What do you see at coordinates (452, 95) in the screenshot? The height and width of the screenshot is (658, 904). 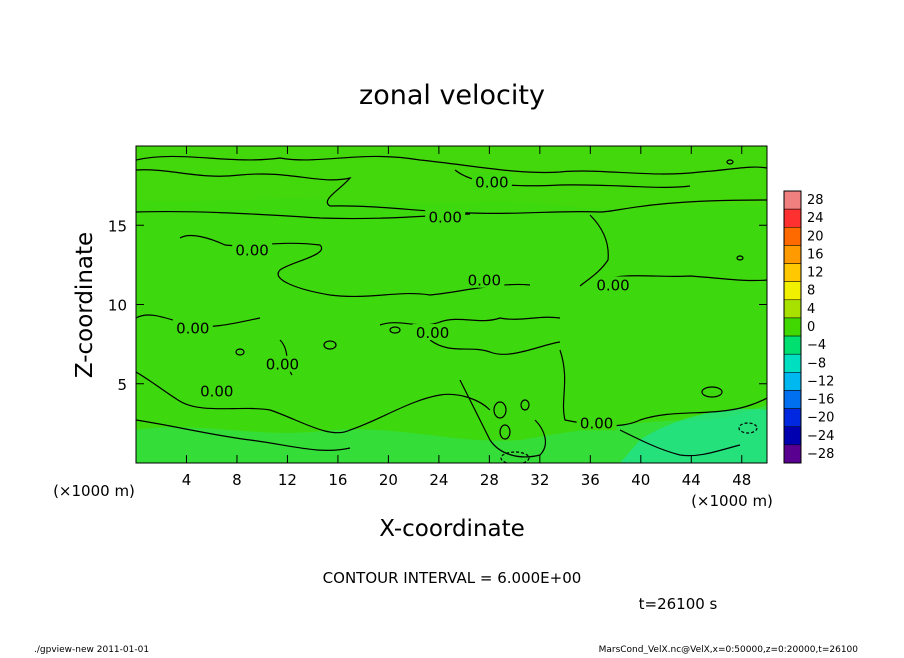 I see `chart-title: zonal velocity` at bounding box center [452, 95].